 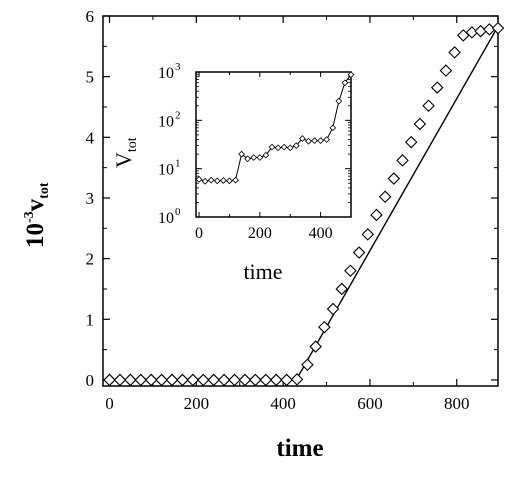 I want to click on inset-x-axis-label: time, so click(x=262, y=271).